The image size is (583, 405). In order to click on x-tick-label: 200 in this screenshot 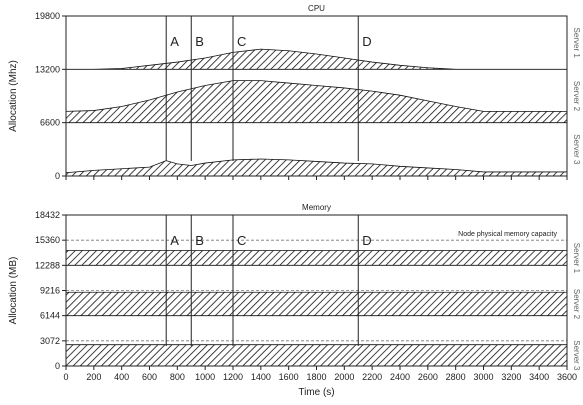, I will do `click(93, 377)`.